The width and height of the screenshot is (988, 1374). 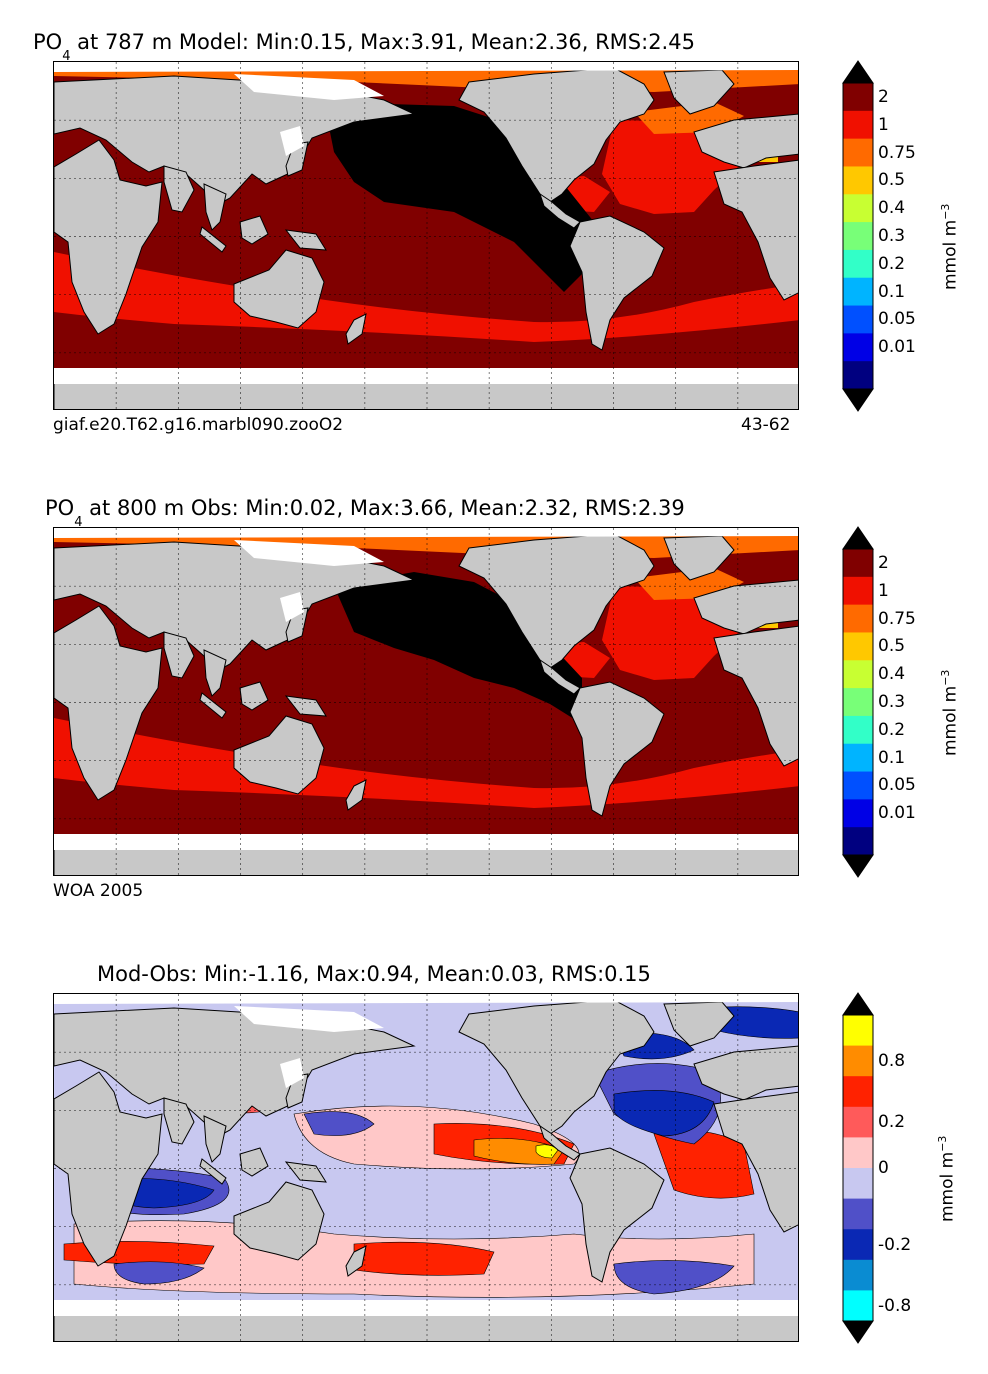 What do you see at coordinates (858, 400) in the screenshot?
I see `panel1-colorbar-extend-bottom` at bounding box center [858, 400].